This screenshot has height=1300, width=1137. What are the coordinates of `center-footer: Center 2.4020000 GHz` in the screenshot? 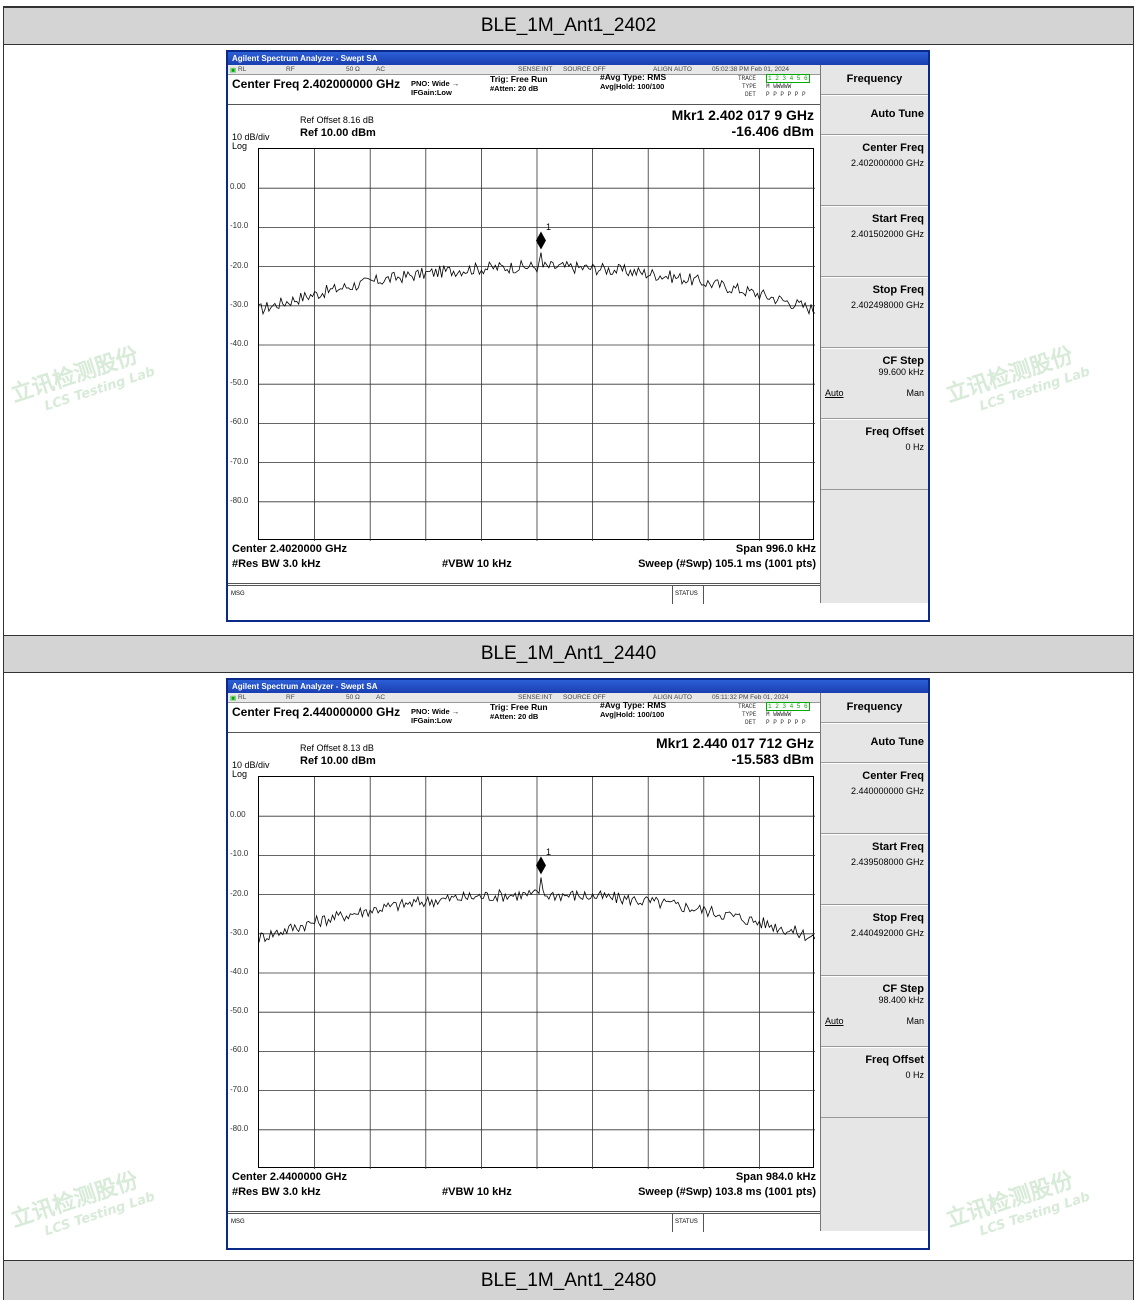 It's located at (289, 549).